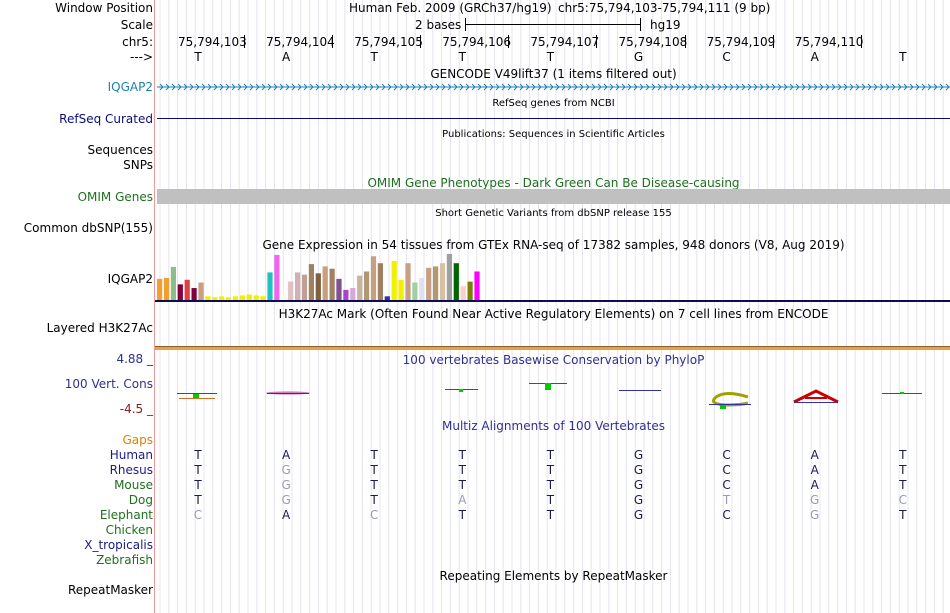  What do you see at coordinates (110, 590) in the screenshot?
I see `repeatmasker-label: RepeatMasker` at bounding box center [110, 590].